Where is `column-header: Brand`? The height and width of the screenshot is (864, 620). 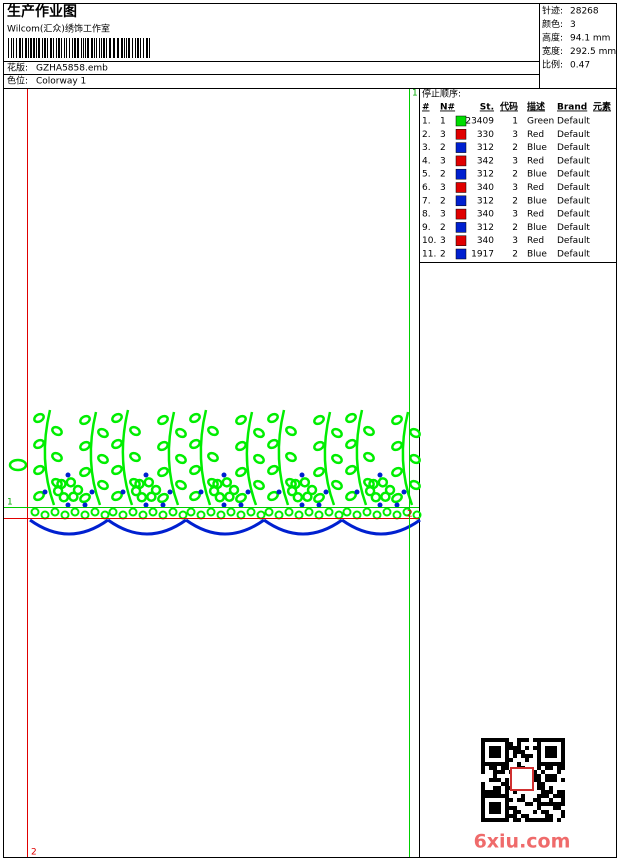
column-header: Brand is located at coordinates (572, 108).